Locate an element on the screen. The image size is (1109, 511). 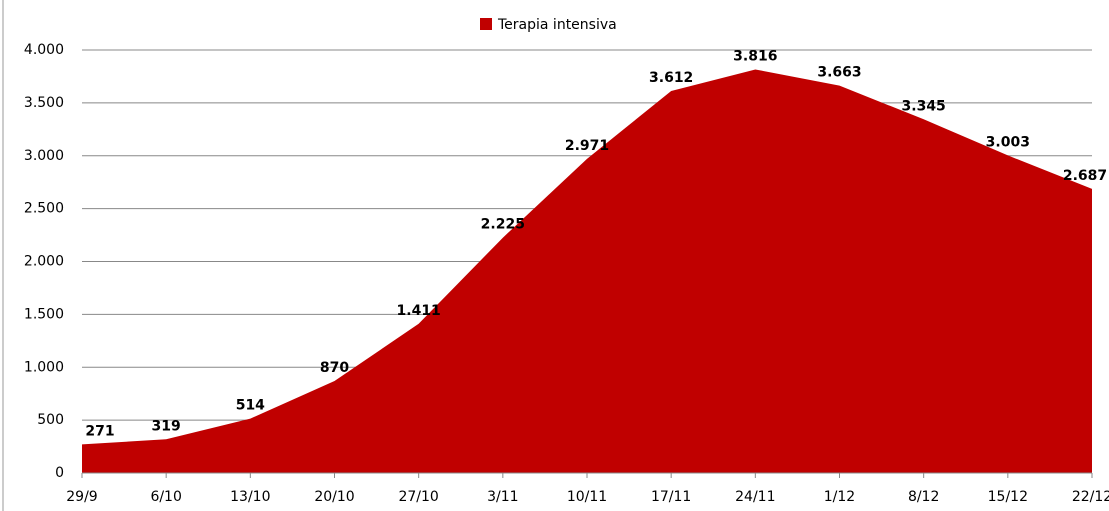
value-label: 3.612 is located at coordinates (671, 78).